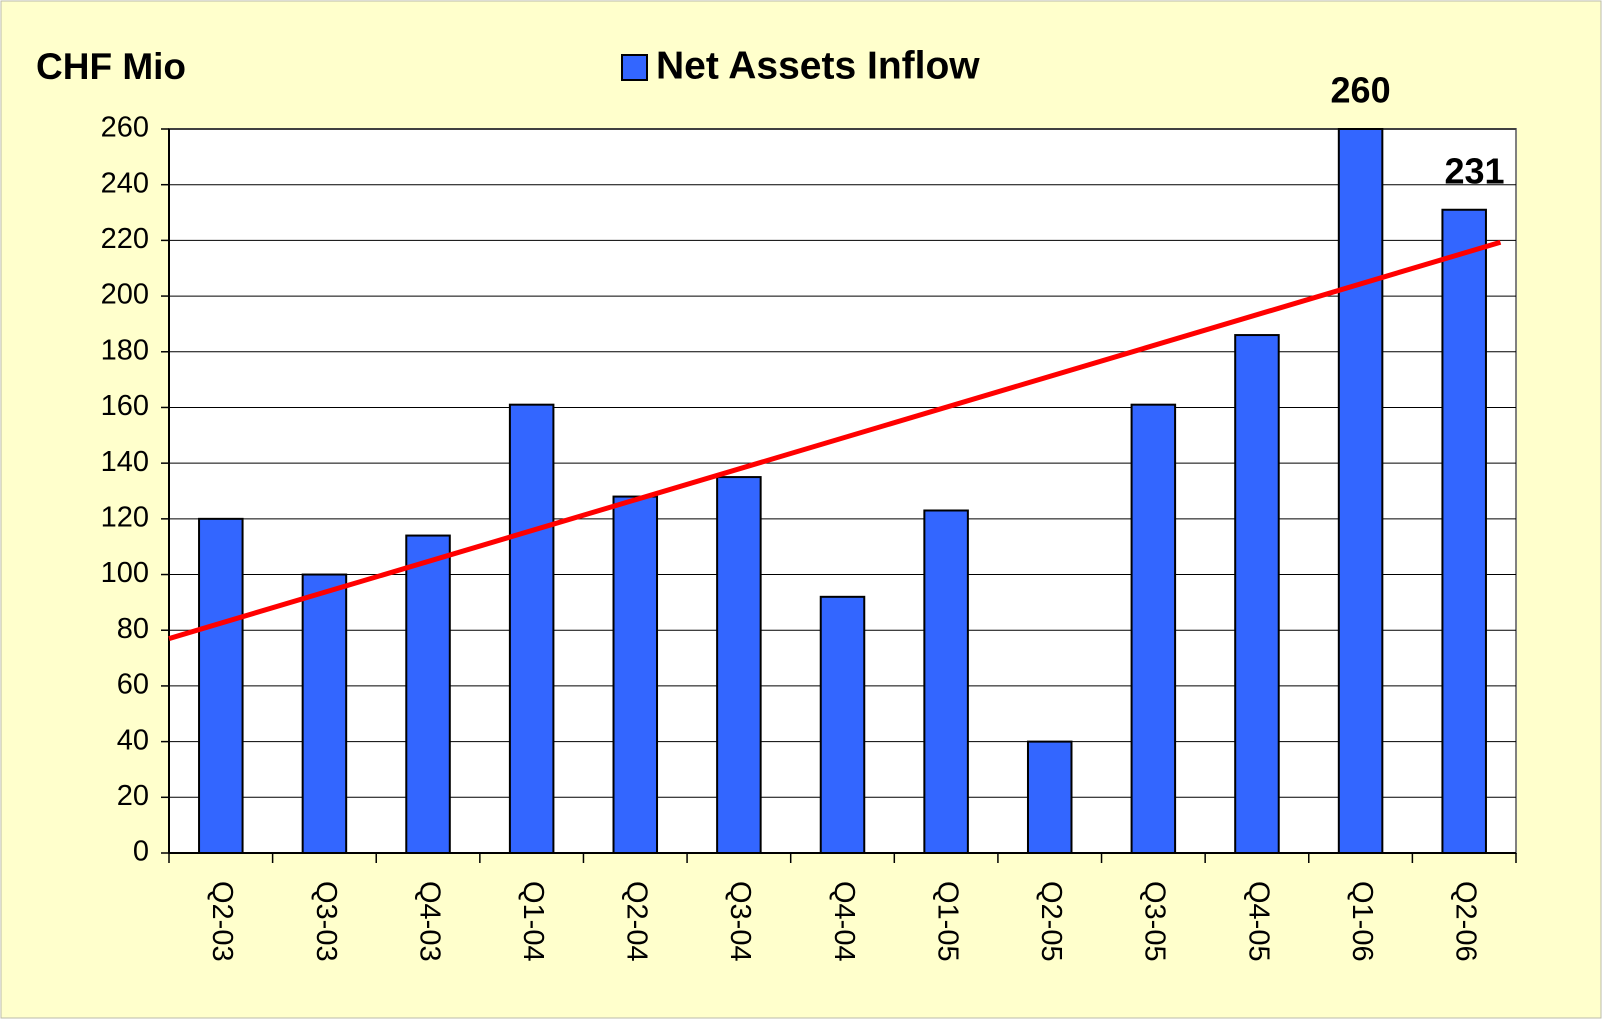 This screenshot has width=1602, height=1019. Describe the element at coordinates (133, 685) in the screenshot. I see `y-tick-label: 60` at that location.